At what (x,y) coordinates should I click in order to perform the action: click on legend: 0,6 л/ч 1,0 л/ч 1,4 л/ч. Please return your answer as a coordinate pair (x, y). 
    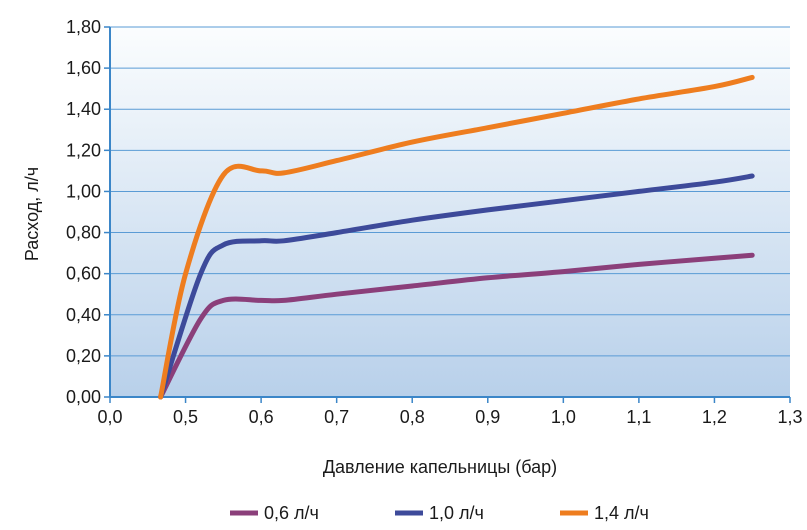
    Looking at the image, I should click on (439, 513).